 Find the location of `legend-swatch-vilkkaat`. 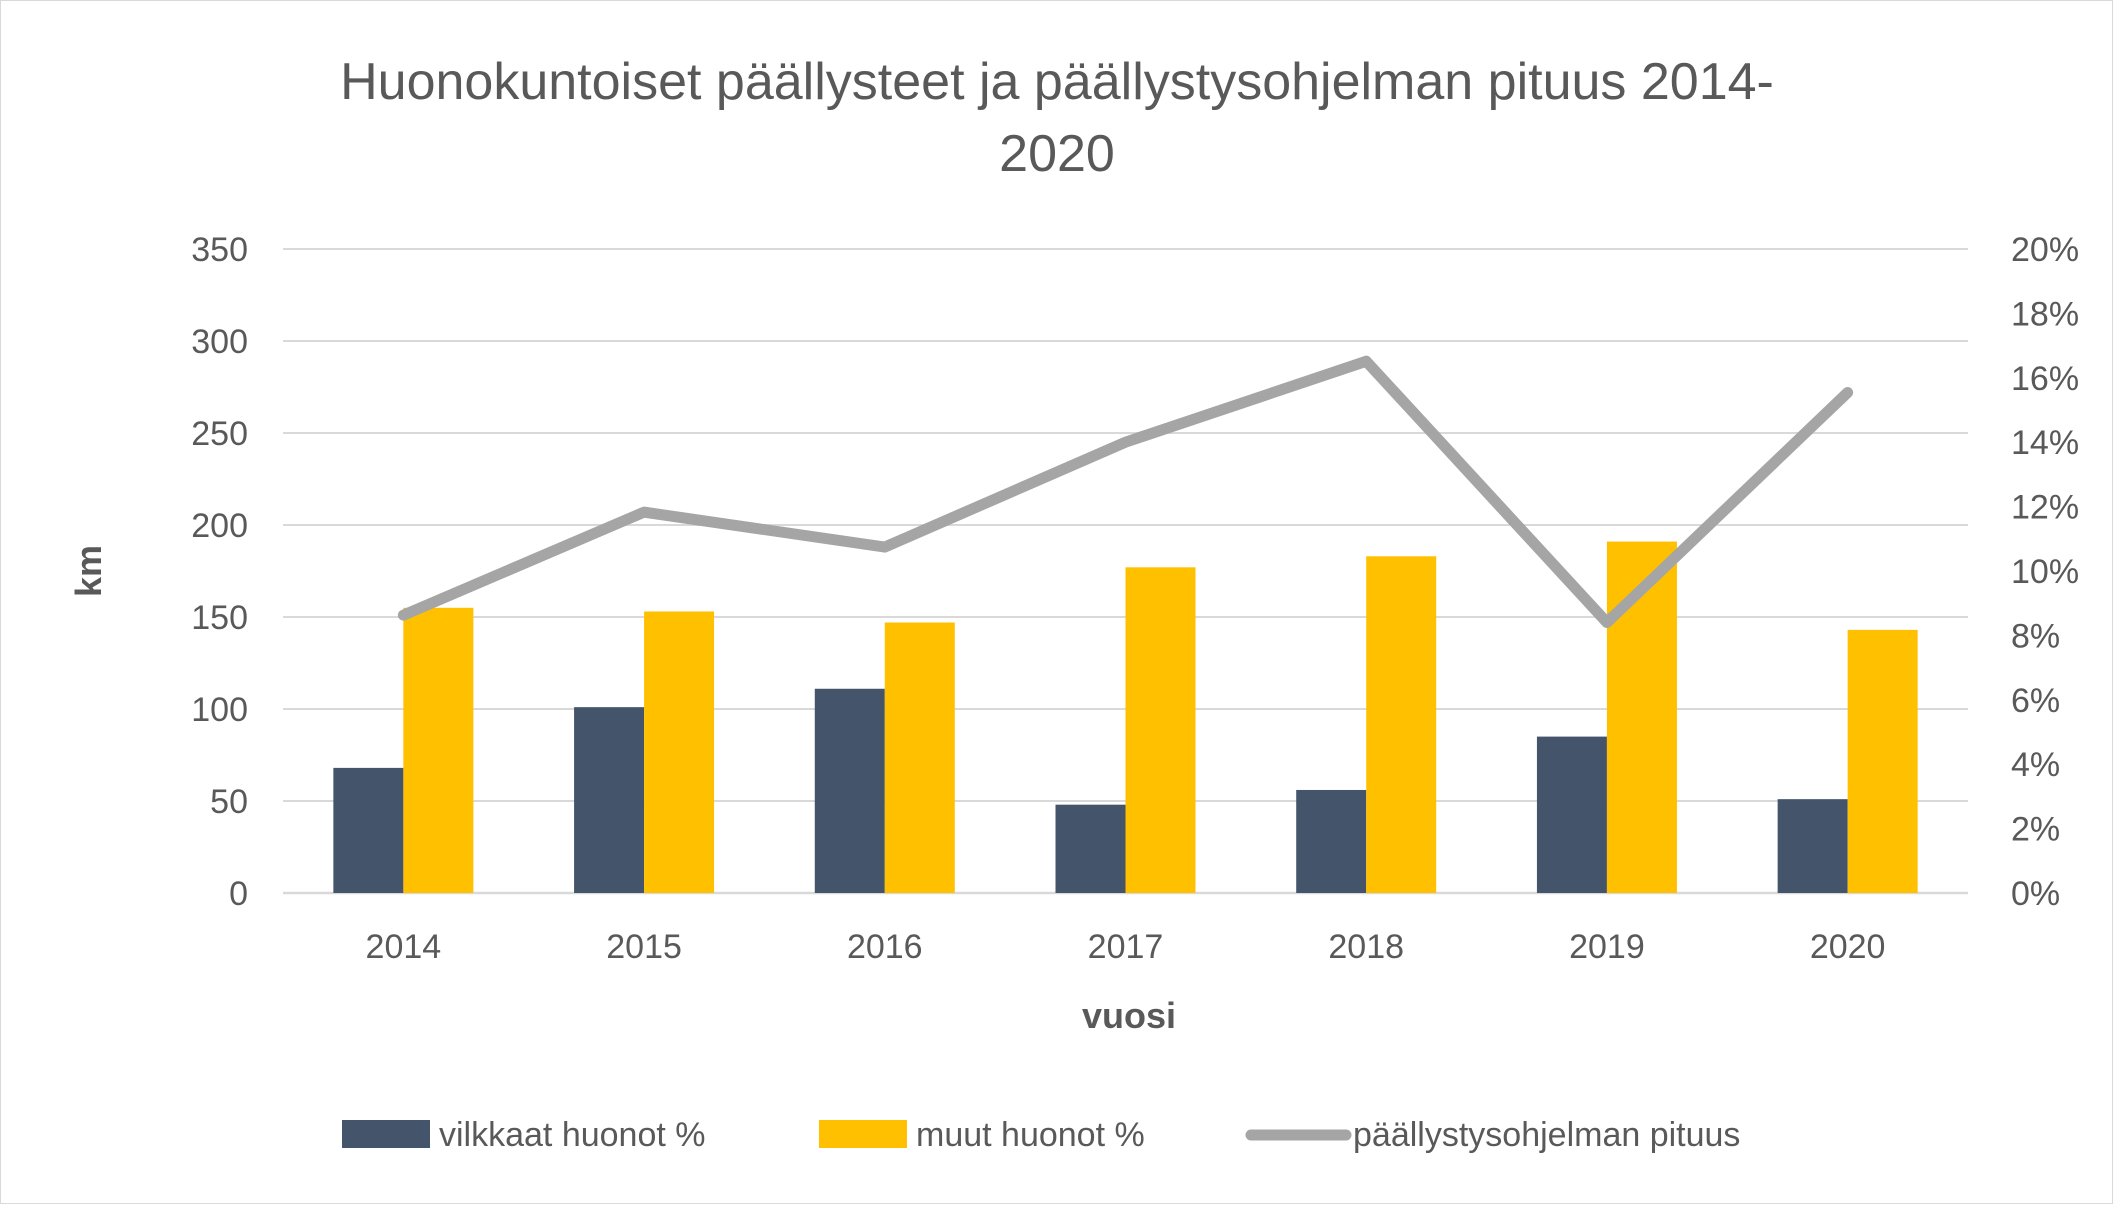

legend-swatch-vilkkaat is located at coordinates (386, 1134).